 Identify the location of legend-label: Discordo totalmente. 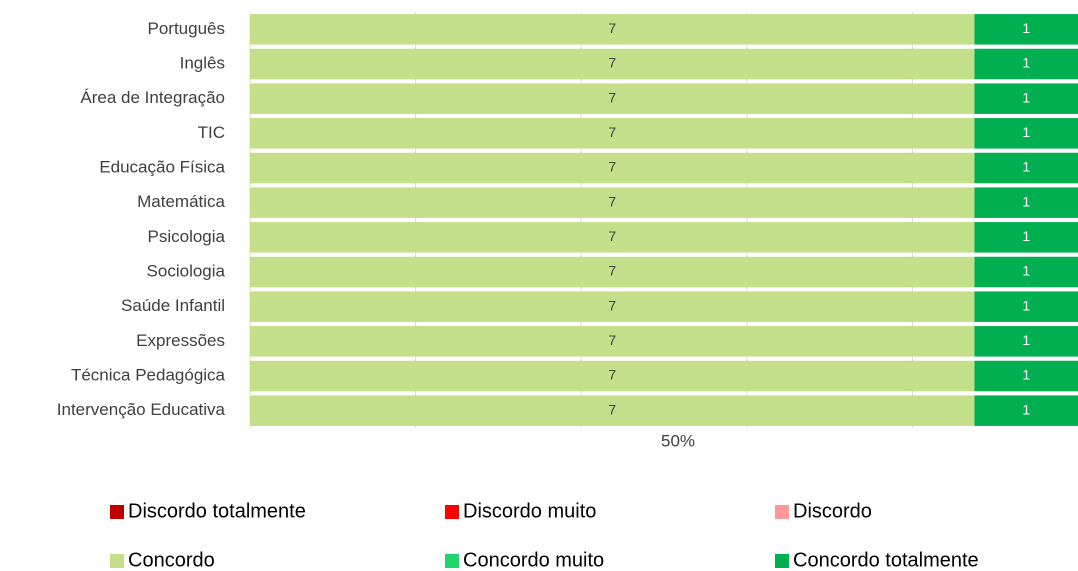
(217, 511).